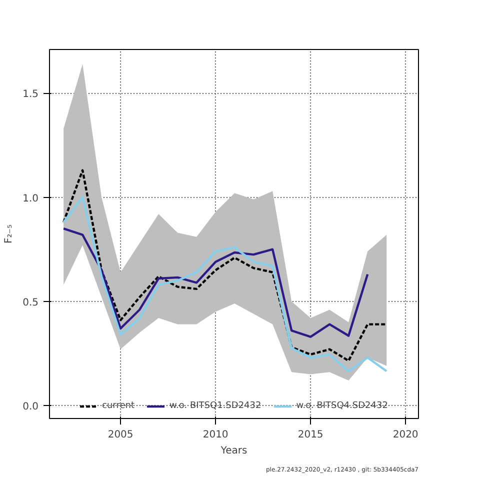 The width and height of the screenshot is (480, 480). I want to click on y-tick-label: 0.0, so click(30, 406).